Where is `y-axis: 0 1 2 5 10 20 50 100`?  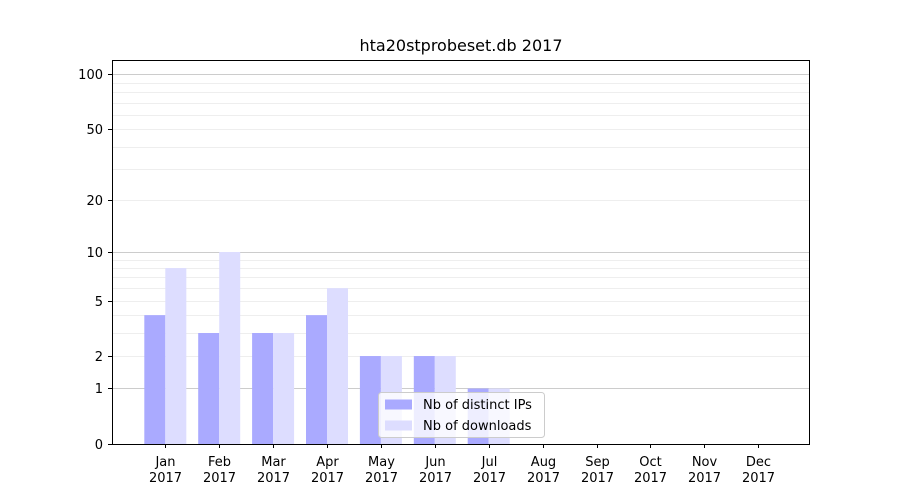 y-axis: 0 1 2 5 10 20 50 100 is located at coordinates (95, 260).